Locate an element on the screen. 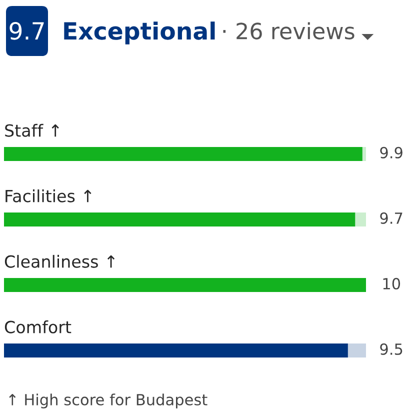 This screenshot has height=420, width=420. y-tick-label: Facilities ↑ is located at coordinates (49, 195).